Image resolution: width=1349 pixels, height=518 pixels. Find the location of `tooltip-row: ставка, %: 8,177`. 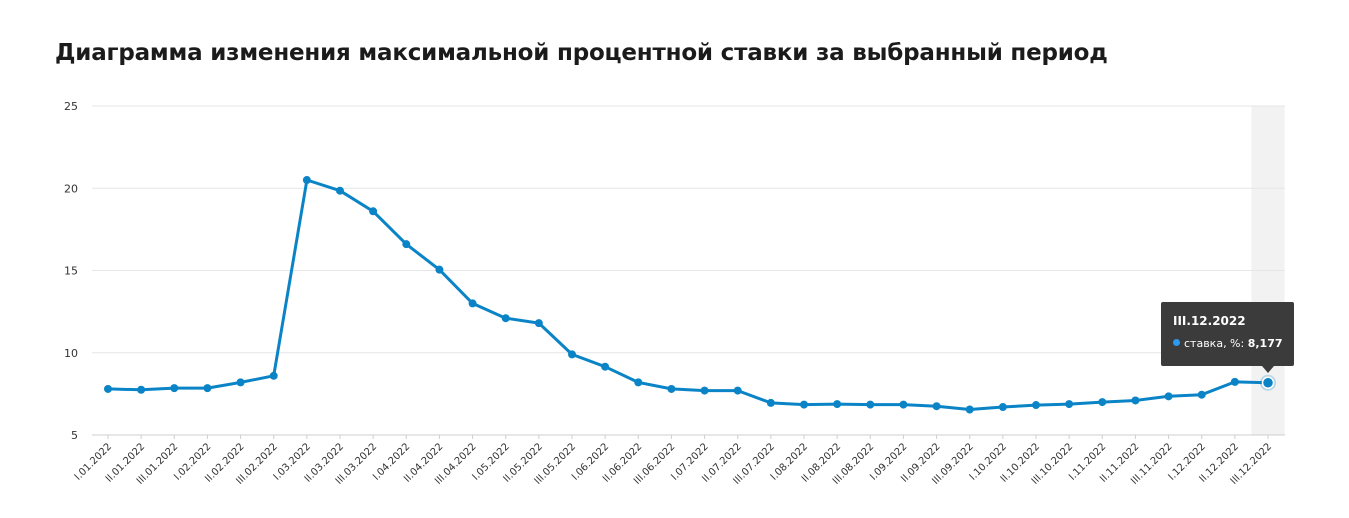

tooltip-row: ставка, %: 8,177 is located at coordinates (1228, 343).